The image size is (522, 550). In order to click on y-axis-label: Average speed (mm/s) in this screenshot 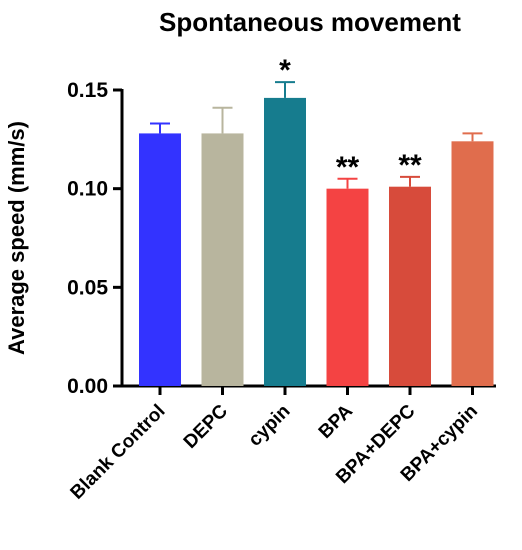, I will do `click(16, 238)`.